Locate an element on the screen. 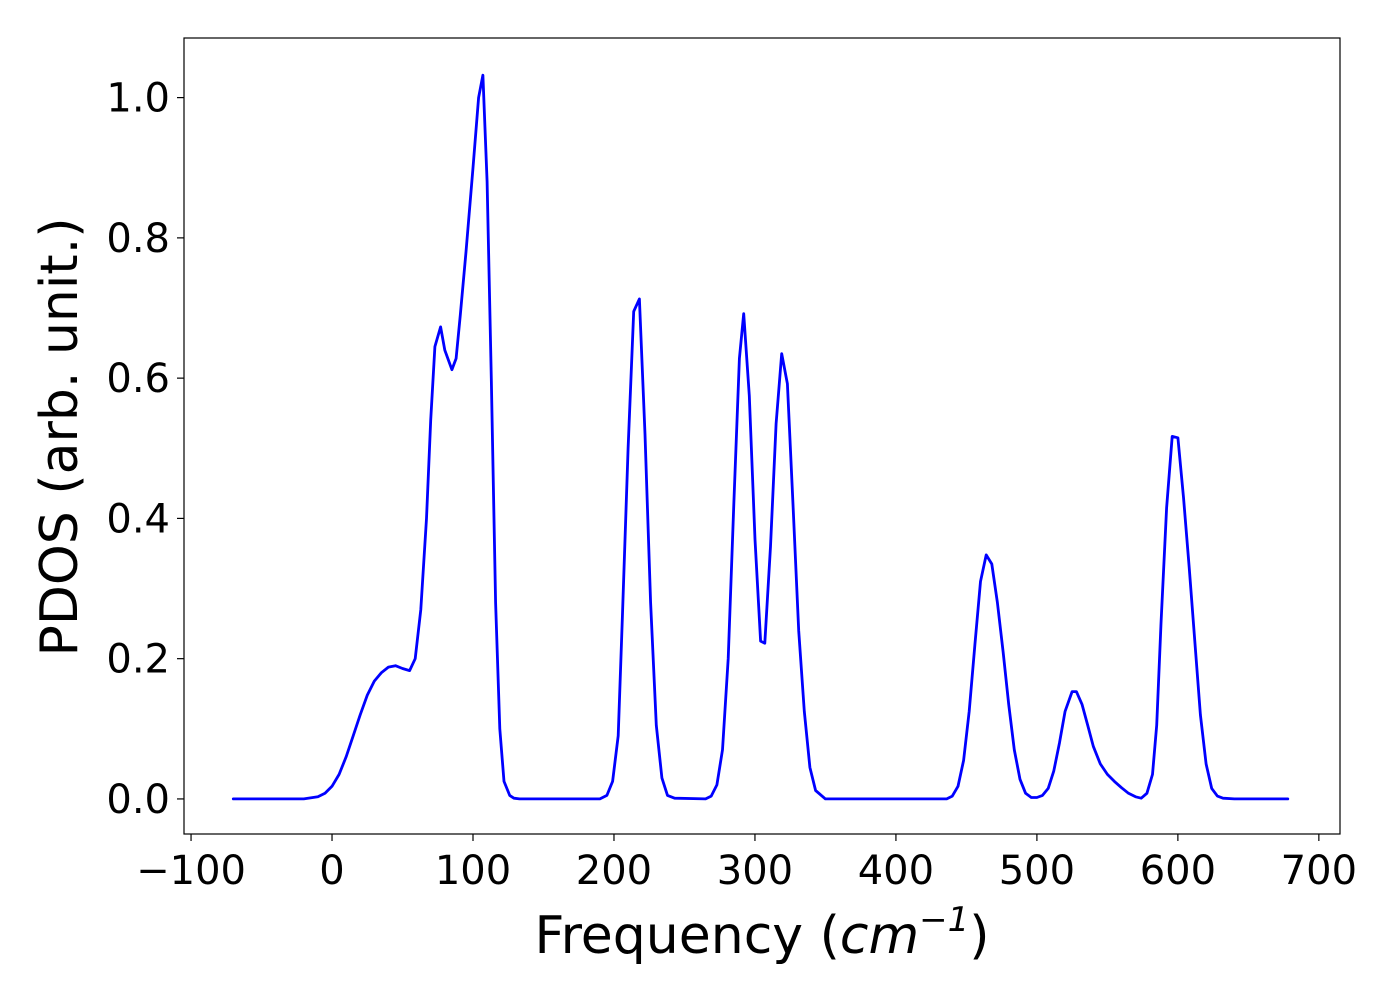 Image resolution: width=1400 pixels, height=1000 pixels. y-axis-label: PDOS (arb. unit.) is located at coordinates (60, 436).